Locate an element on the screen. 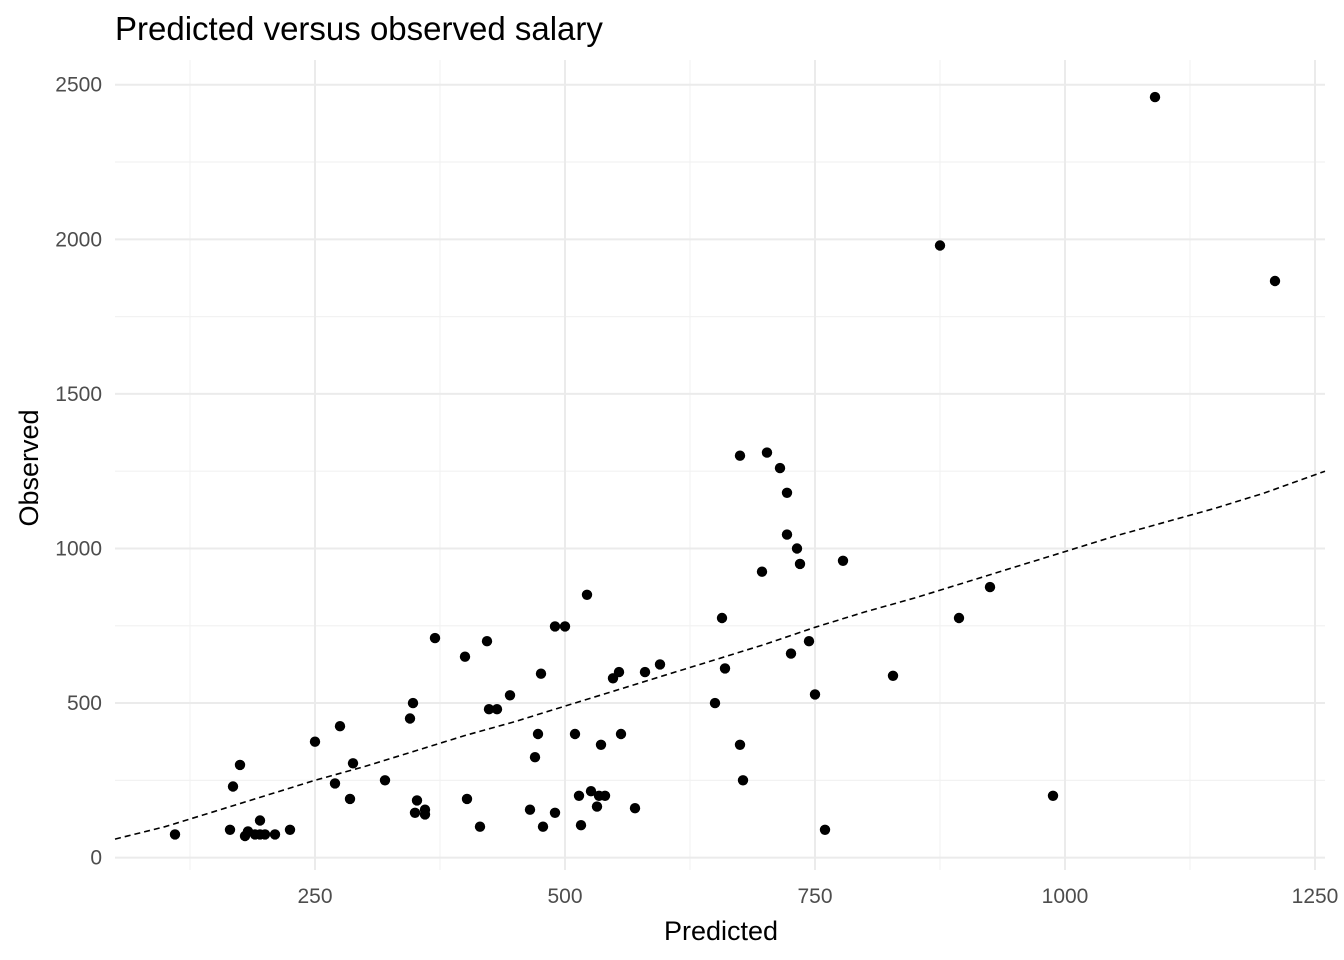  y-tick-label: 2500 is located at coordinates (78, 85).